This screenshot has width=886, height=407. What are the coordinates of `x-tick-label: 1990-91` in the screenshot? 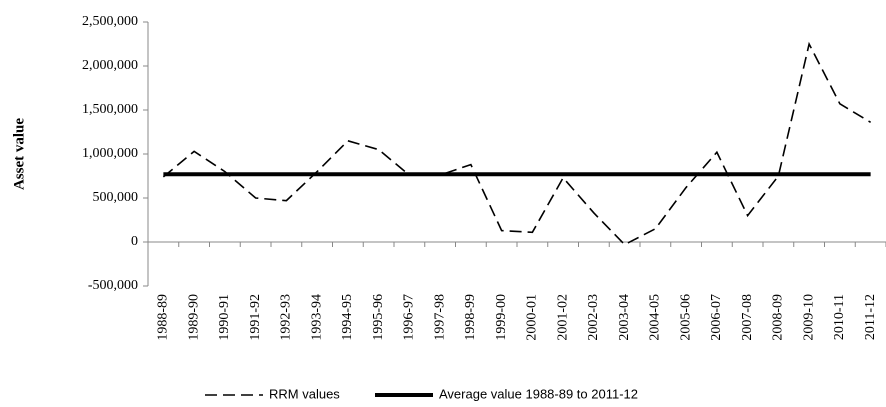 It's located at (224, 317).